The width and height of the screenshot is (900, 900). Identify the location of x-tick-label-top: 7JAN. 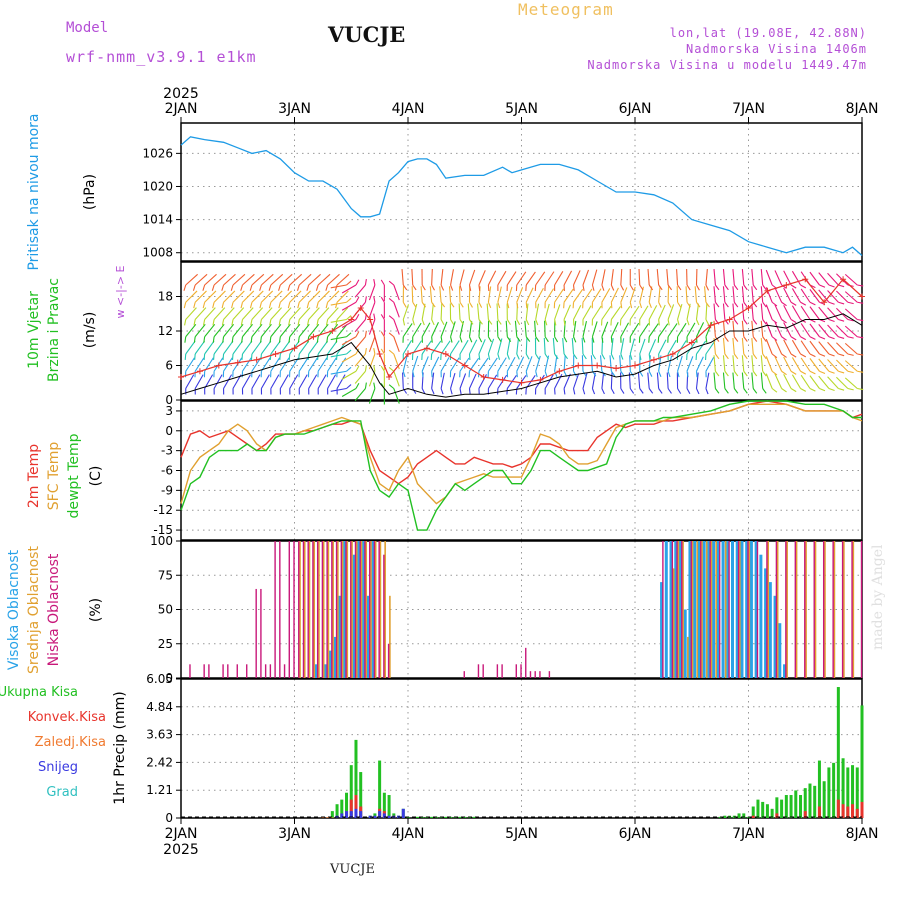
(748, 109).